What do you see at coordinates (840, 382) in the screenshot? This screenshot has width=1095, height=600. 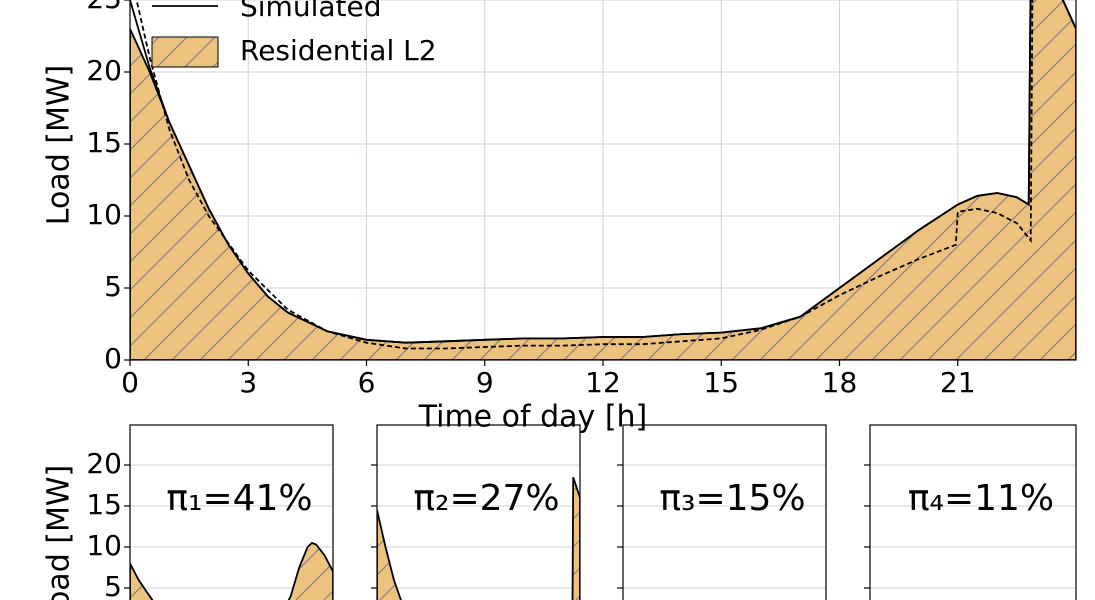 I see `x-tick-label: 18` at bounding box center [840, 382].